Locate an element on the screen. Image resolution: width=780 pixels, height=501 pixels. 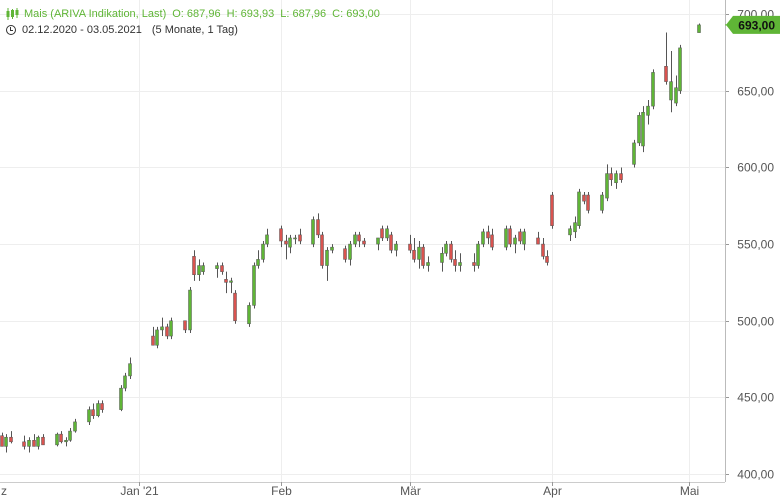
y-tick-label: 600,00 is located at coordinates (755, 168).